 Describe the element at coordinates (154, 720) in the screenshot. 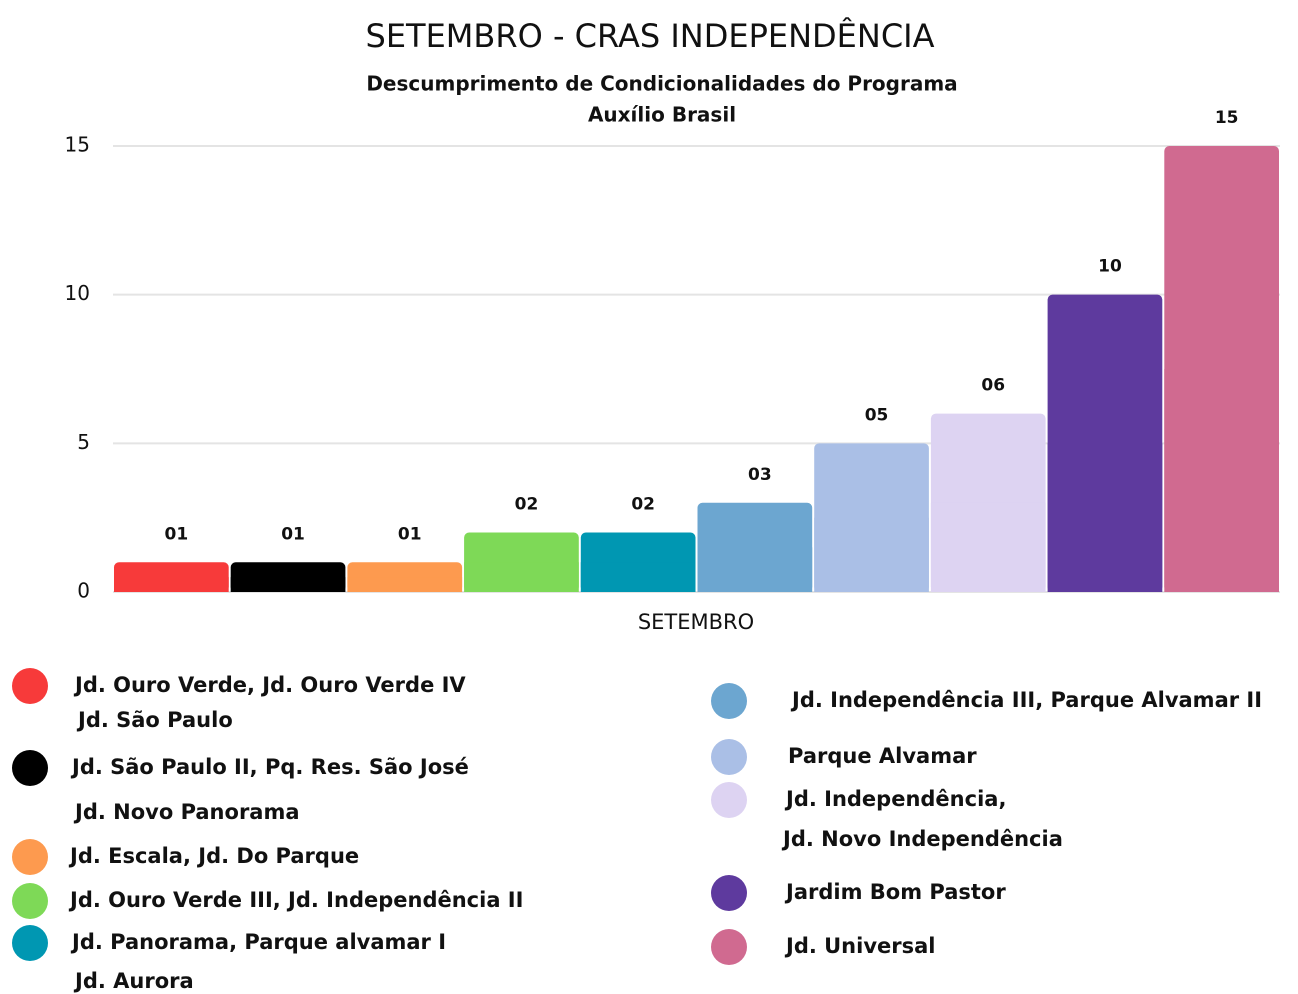

I see `legend-label: Jd. São Paulo` at that location.